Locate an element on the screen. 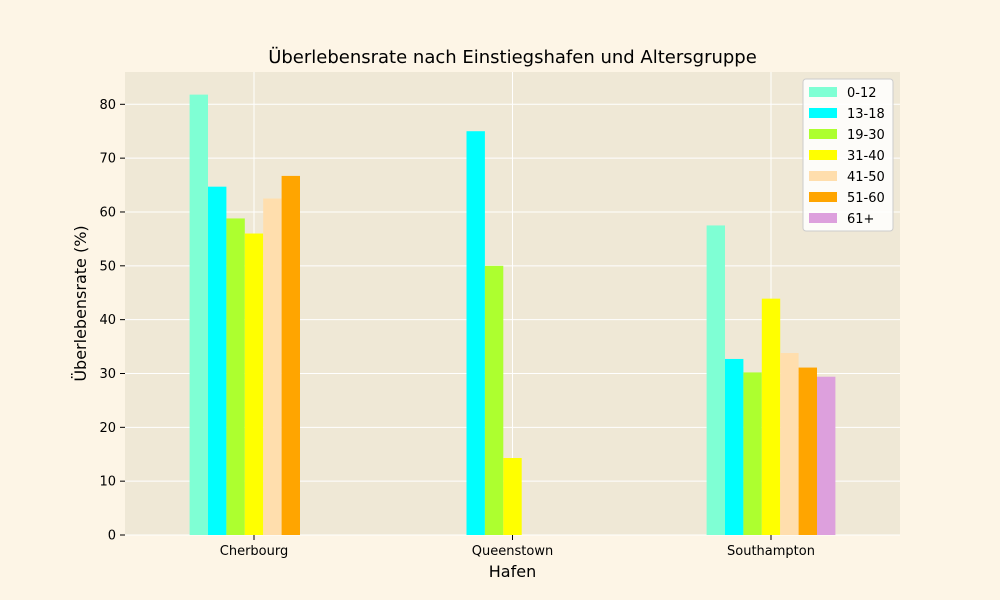  legend-label: 31-40 is located at coordinates (866, 156).